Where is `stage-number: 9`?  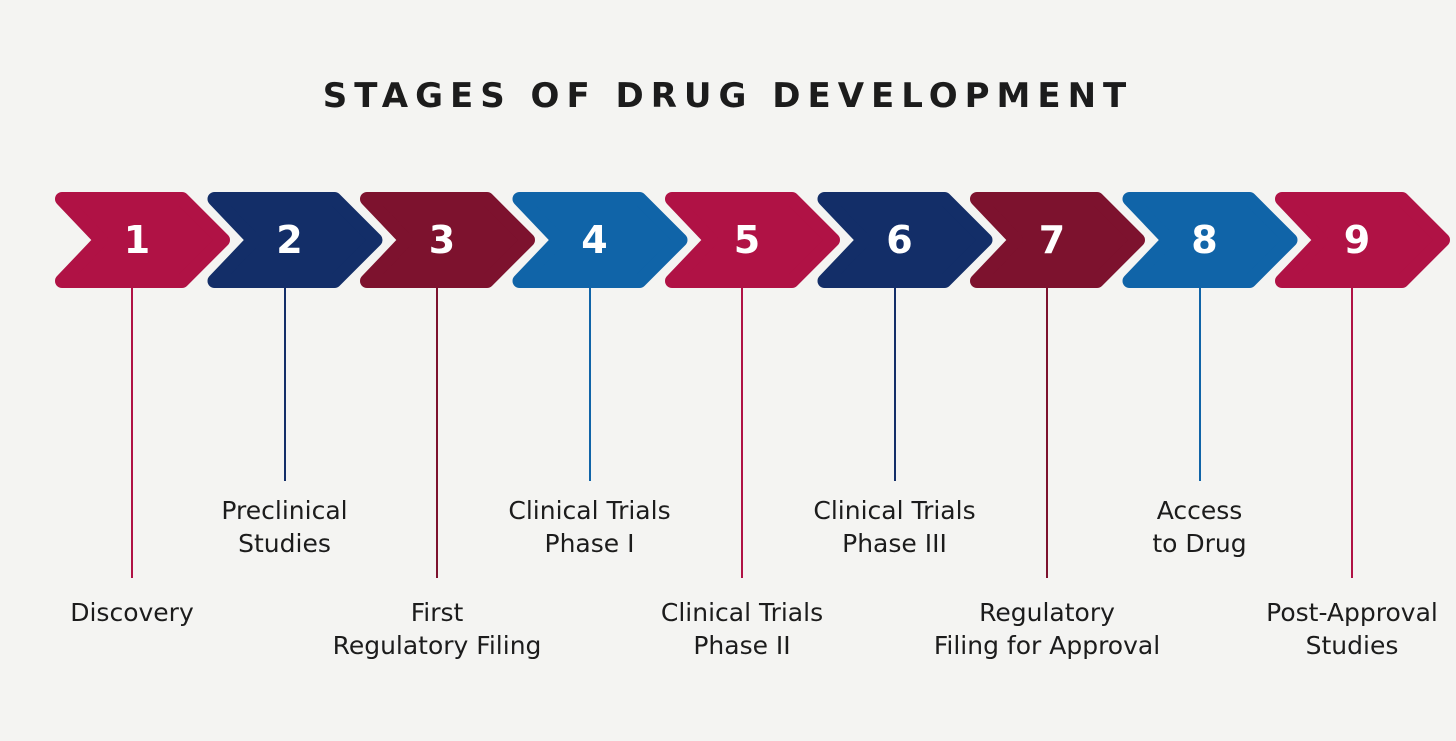 stage-number: 9 is located at coordinates (1357, 240).